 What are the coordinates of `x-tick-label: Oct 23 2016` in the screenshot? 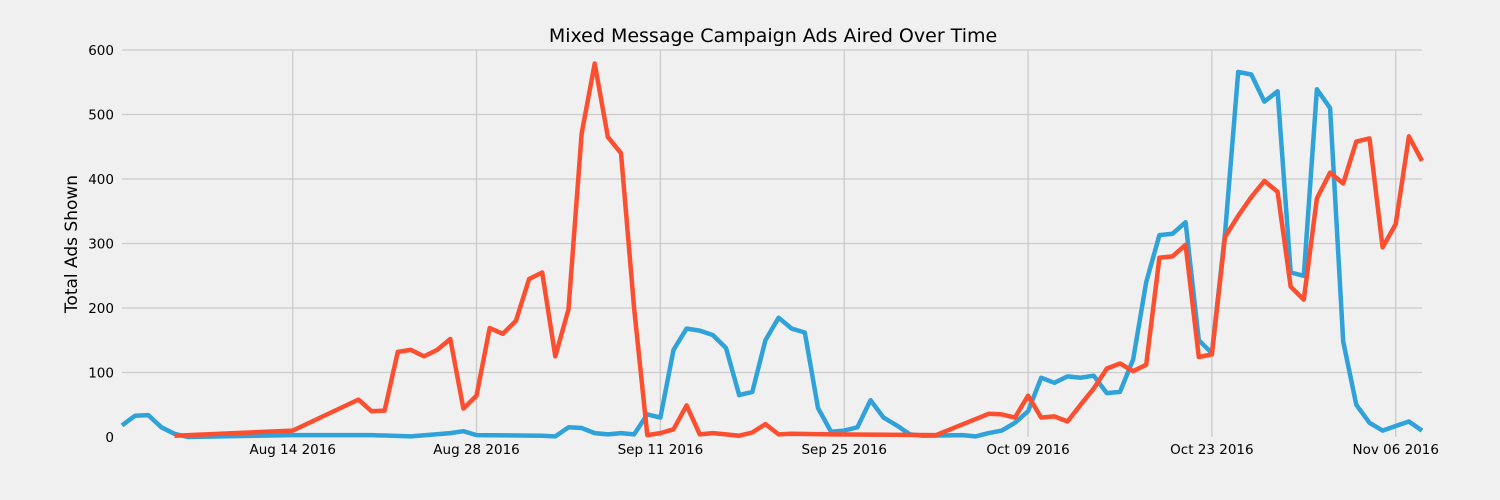 It's located at (1211, 450).